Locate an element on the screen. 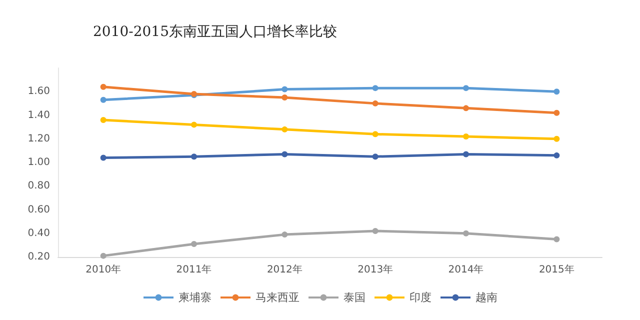 Image resolution: width=640 pixels, height=320 pixels. x-tick-label: 2015年 is located at coordinates (556, 270).